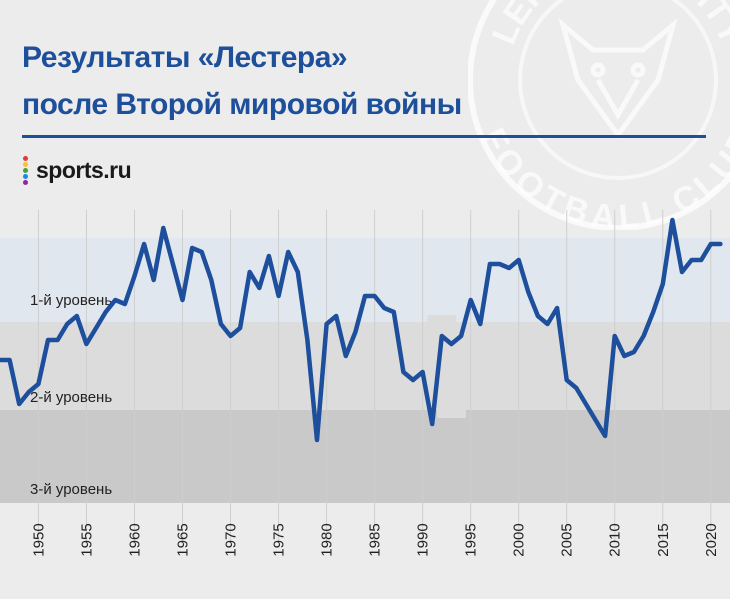 The image size is (730, 599). I want to click on title-line-1: Результаты «Лестера», so click(185, 57).